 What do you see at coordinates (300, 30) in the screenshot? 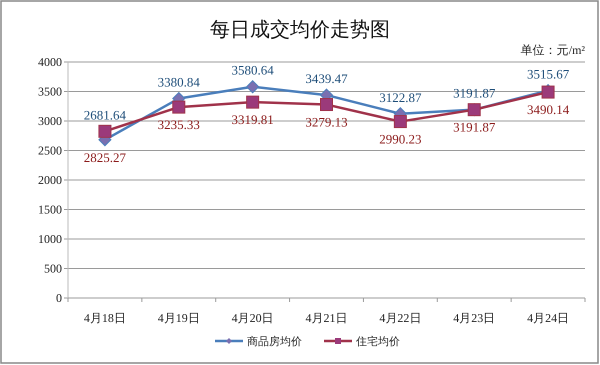
I see `chart-title: 每日成交均价走势图` at bounding box center [300, 30].